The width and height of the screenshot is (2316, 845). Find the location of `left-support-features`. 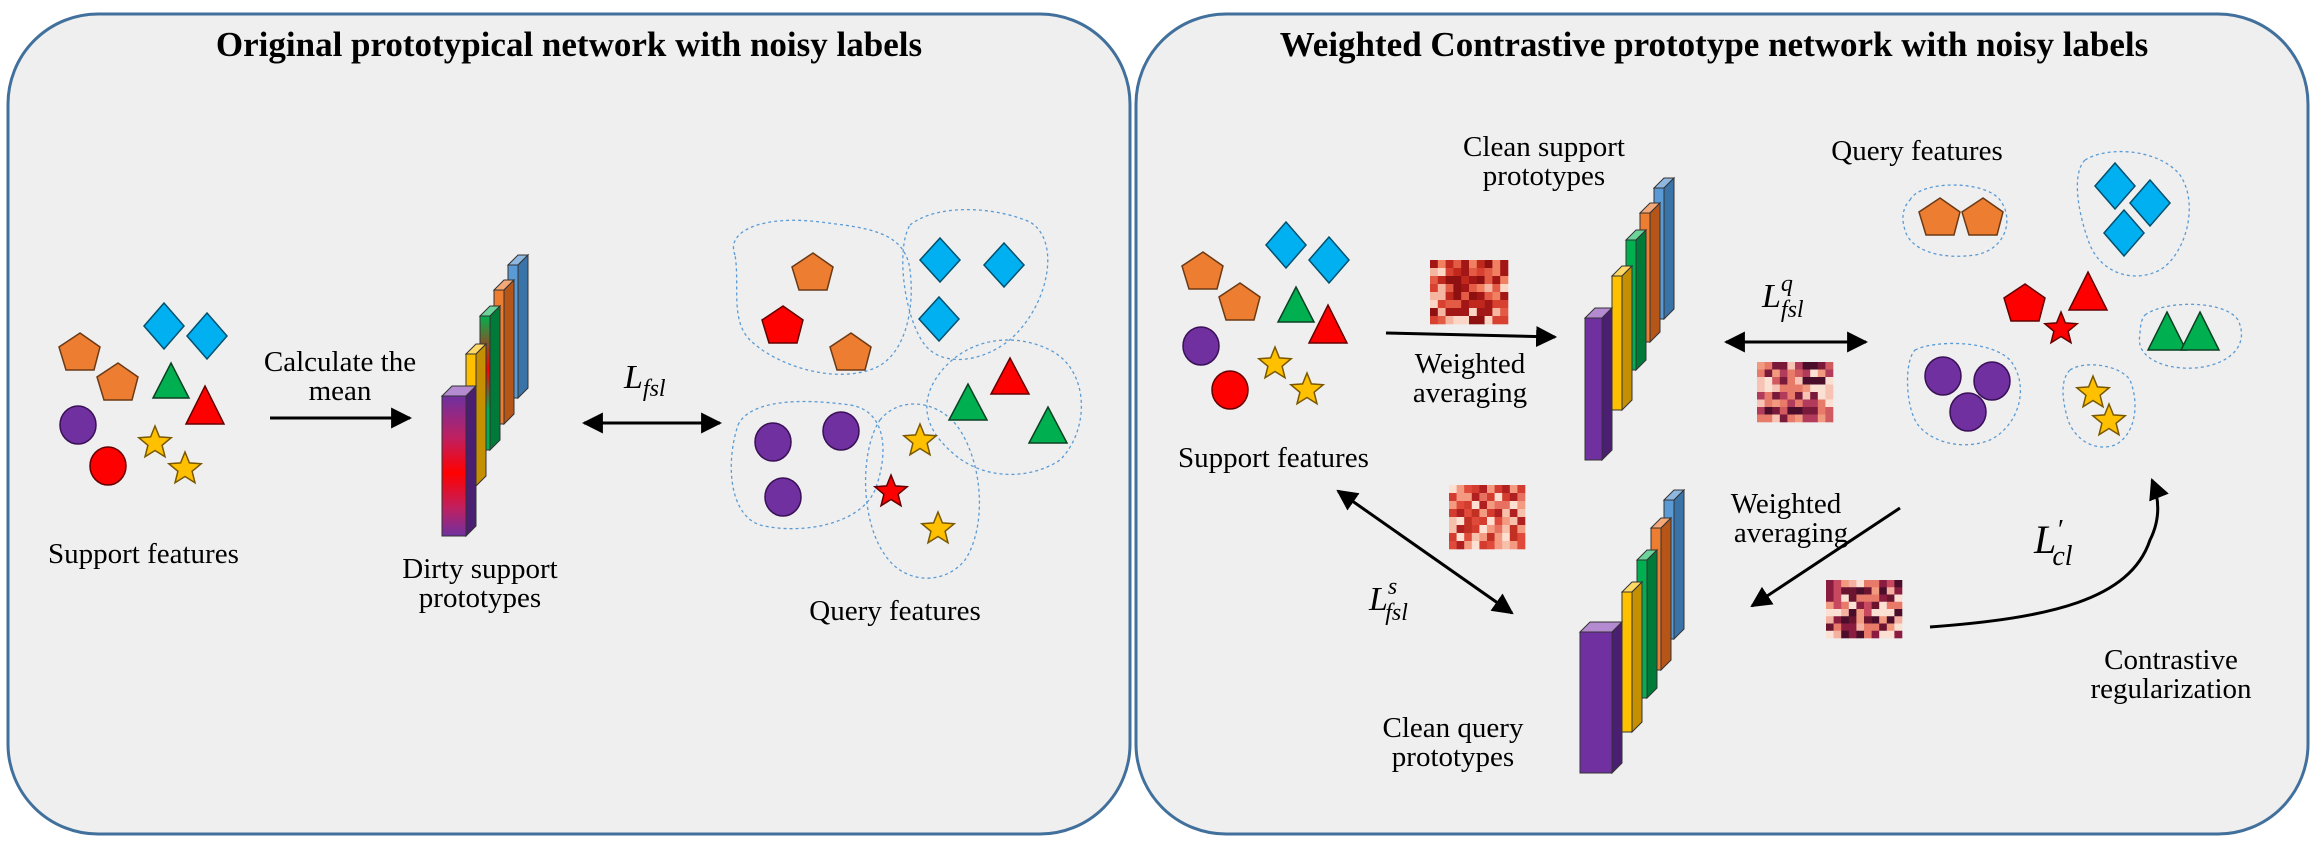

left-support-features is located at coordinates (143, 393).